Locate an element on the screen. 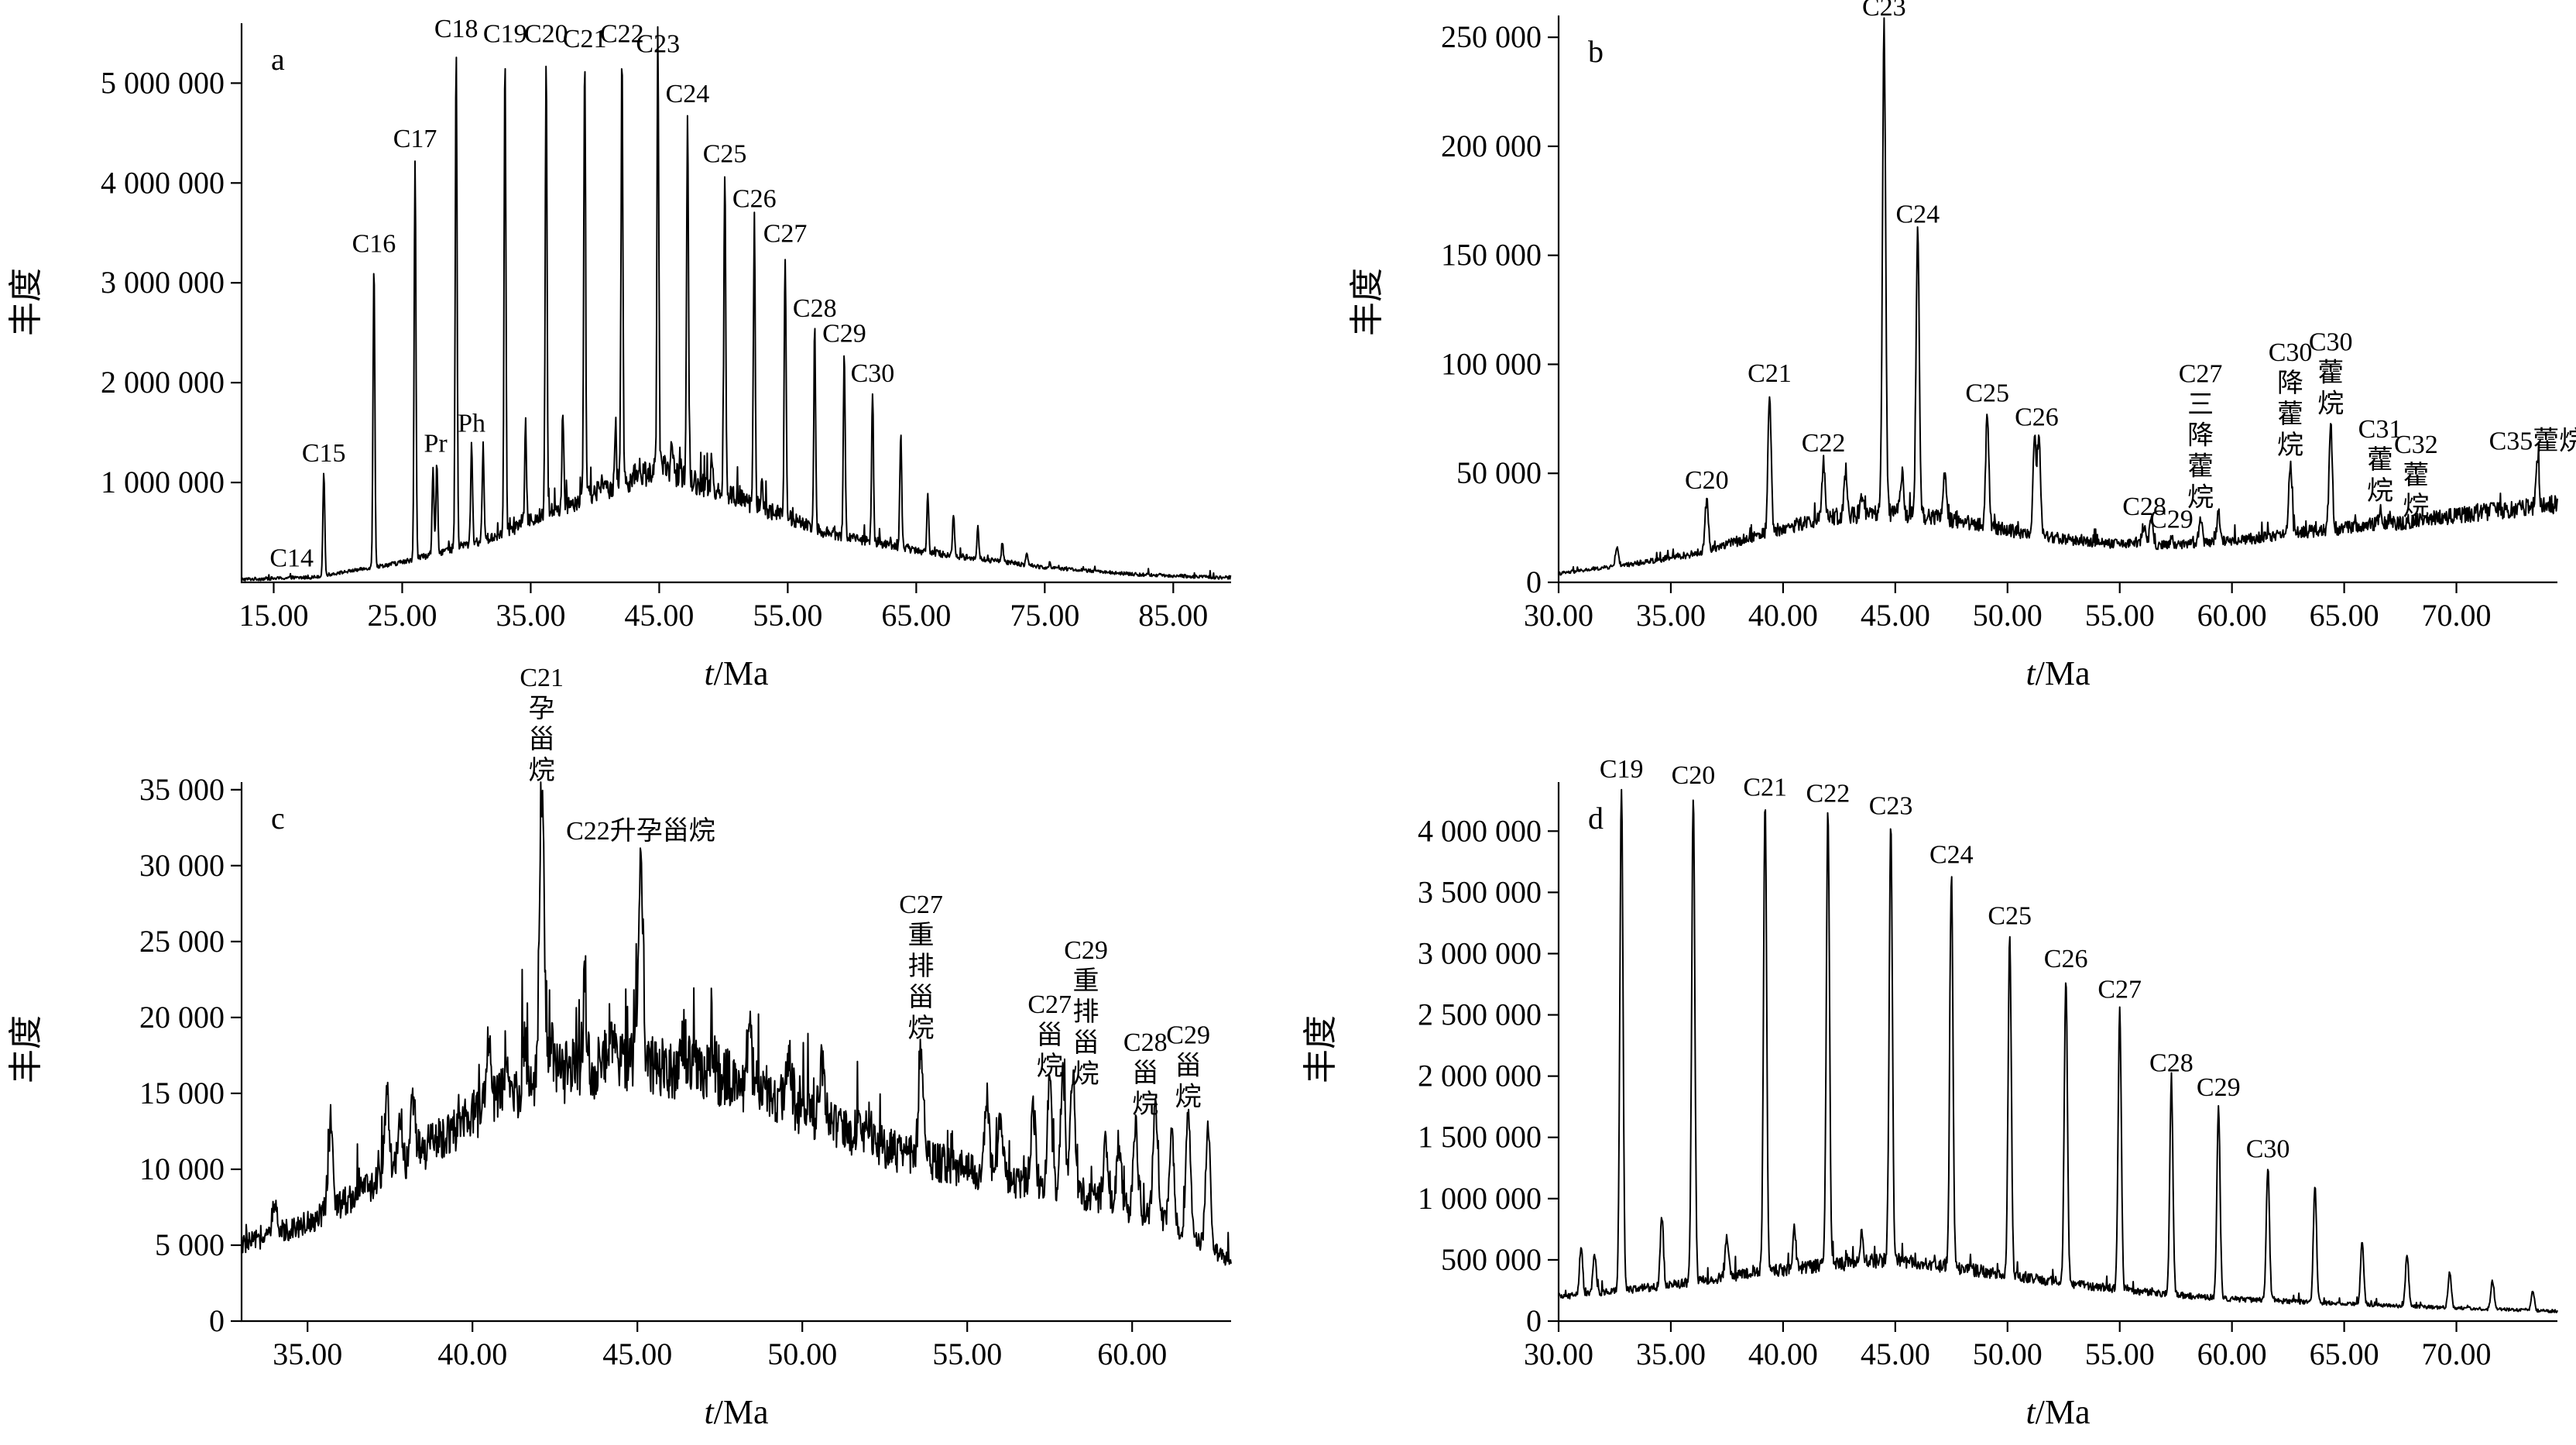  peak-label-line: C18 is located at coordinates (456, 29).